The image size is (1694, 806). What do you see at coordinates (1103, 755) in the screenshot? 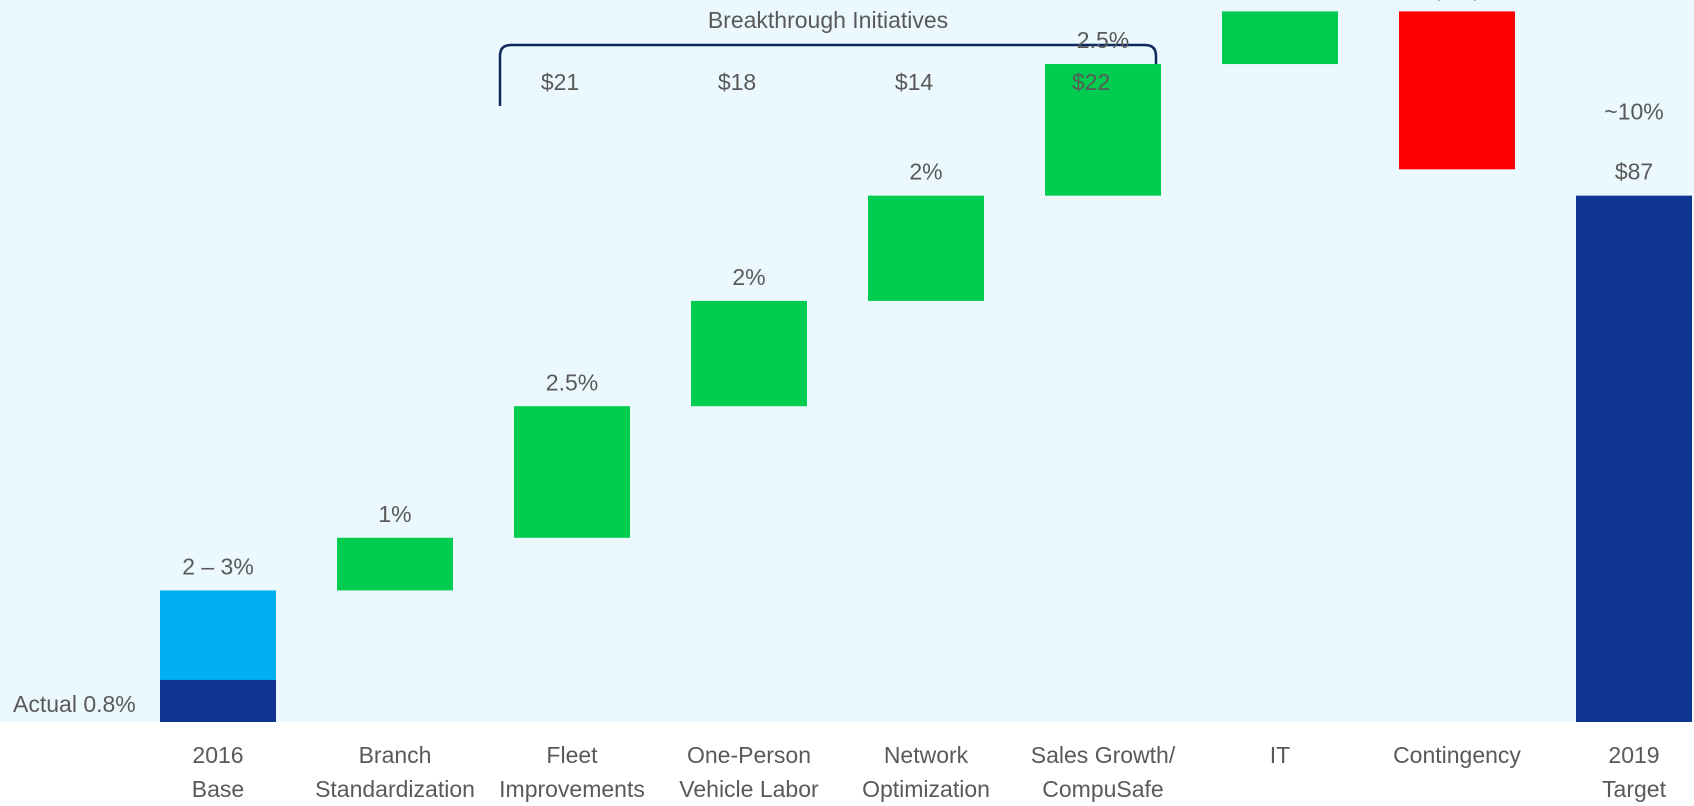
I see `x-tick-label: Sales Growth/` at bounding box center [1103, 755].